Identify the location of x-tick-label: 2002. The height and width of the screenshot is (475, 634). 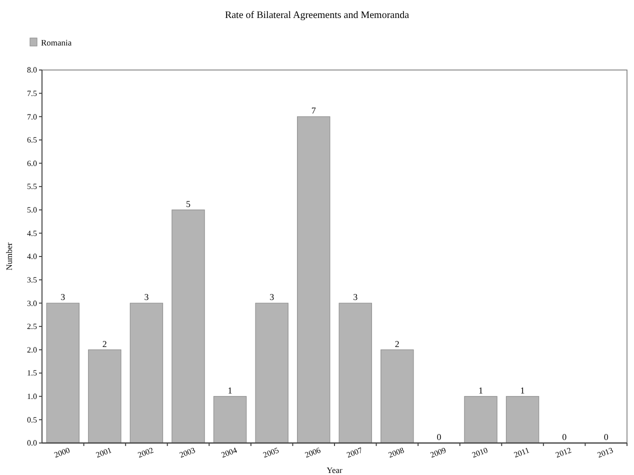
(145, 453).